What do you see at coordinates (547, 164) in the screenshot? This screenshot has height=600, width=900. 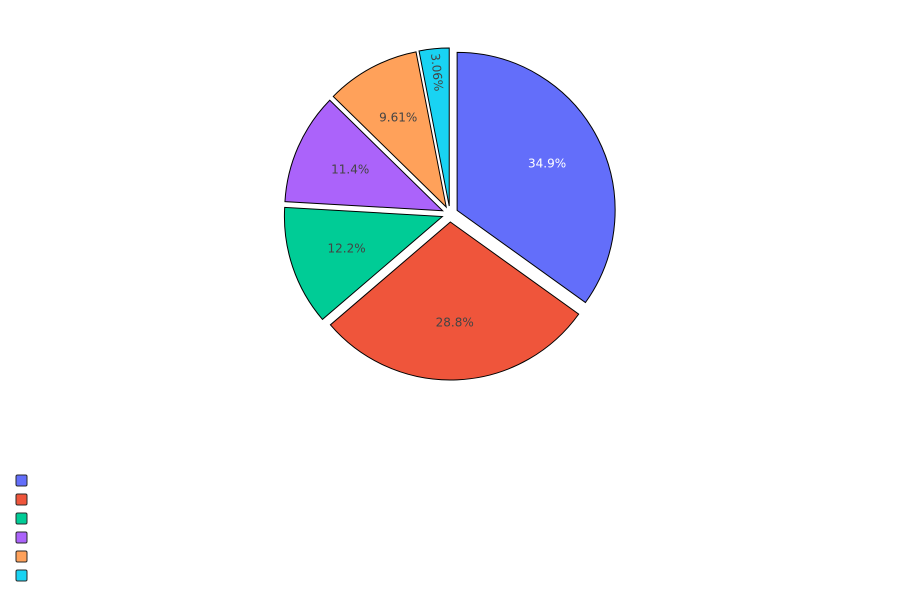 I see `pie-percent-label-1: 34.9%` at bounding box center [547, 164].